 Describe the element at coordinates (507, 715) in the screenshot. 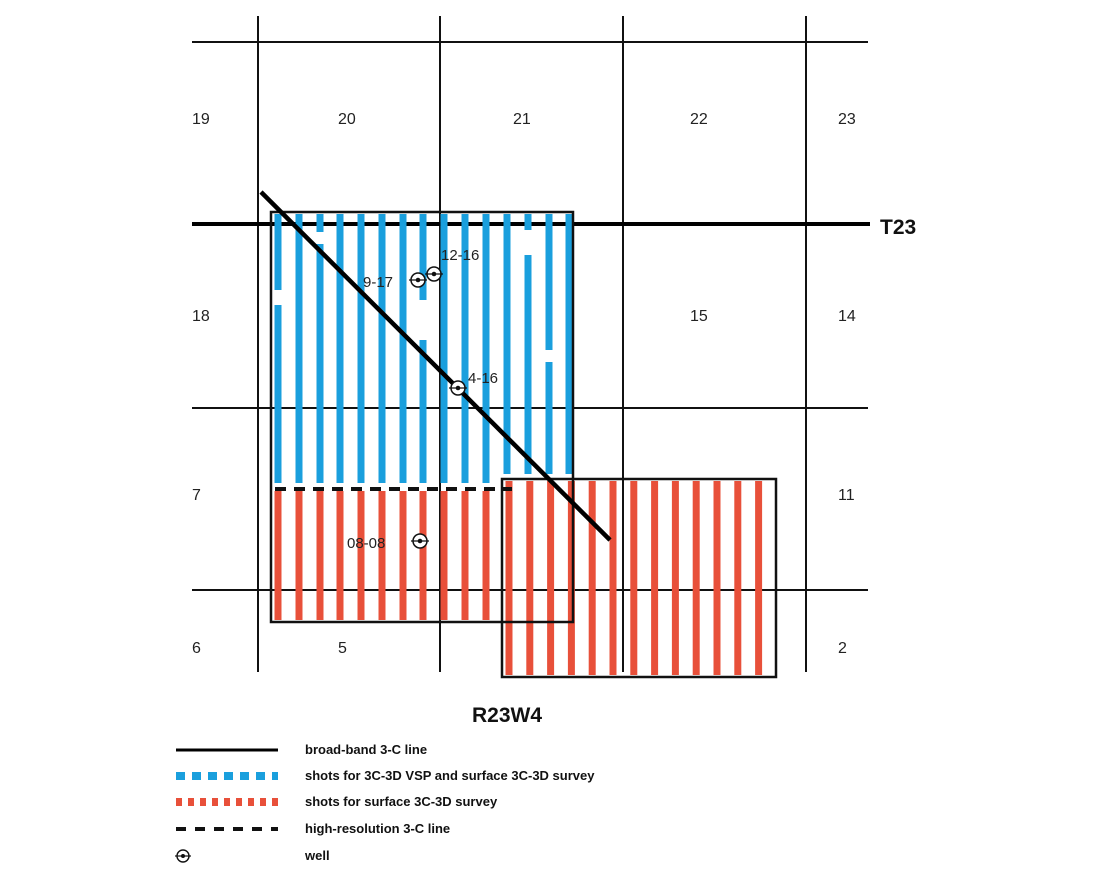

I see `range-label: R23W4` at that location.